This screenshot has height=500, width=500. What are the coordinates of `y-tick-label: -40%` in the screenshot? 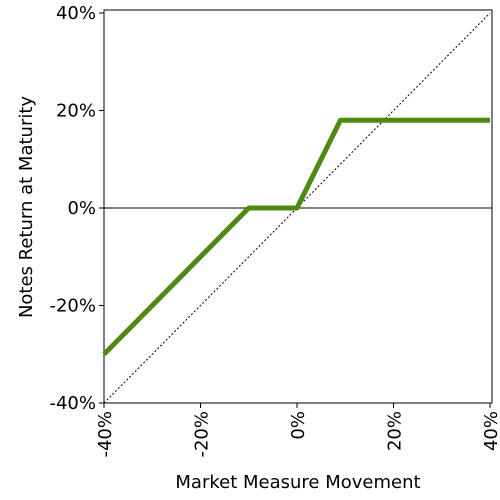 It's located at (72, 403).